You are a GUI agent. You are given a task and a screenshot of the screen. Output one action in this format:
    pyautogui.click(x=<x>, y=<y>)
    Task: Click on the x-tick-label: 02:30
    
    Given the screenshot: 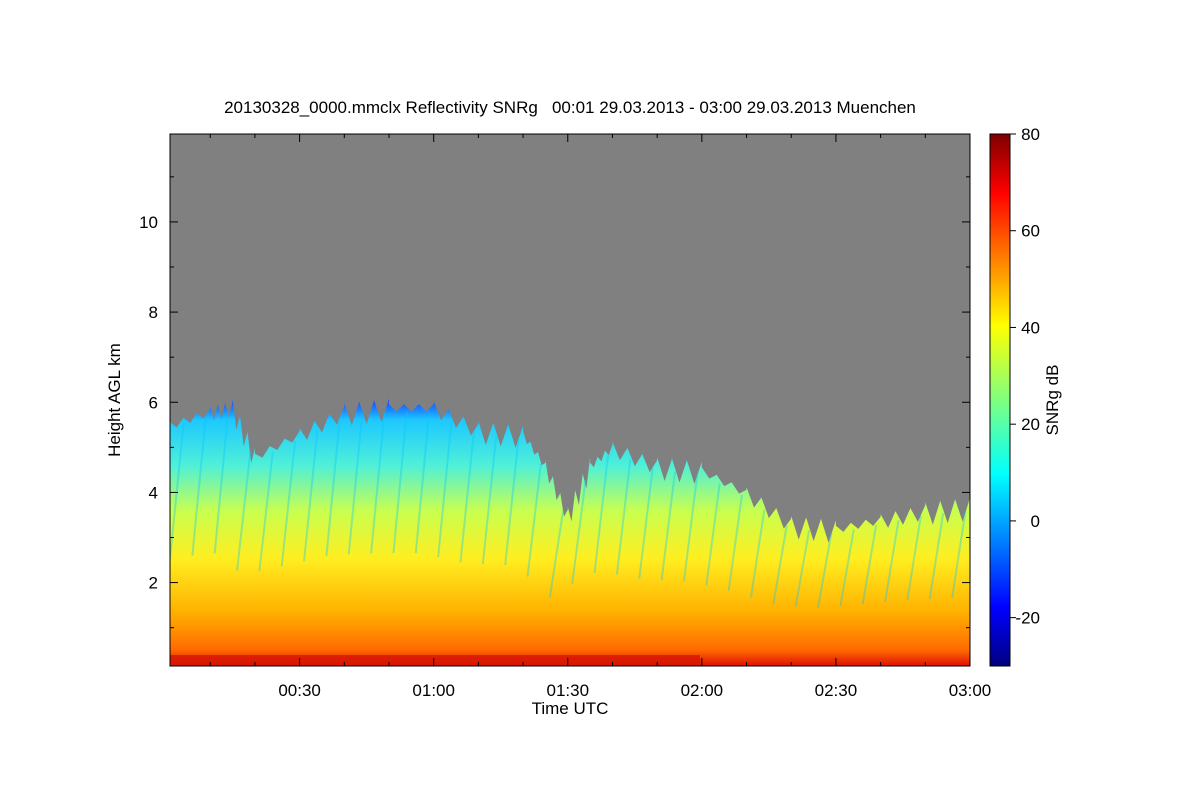 What is the action you would take?
    pyautogui.click(x=836, y=690)
    